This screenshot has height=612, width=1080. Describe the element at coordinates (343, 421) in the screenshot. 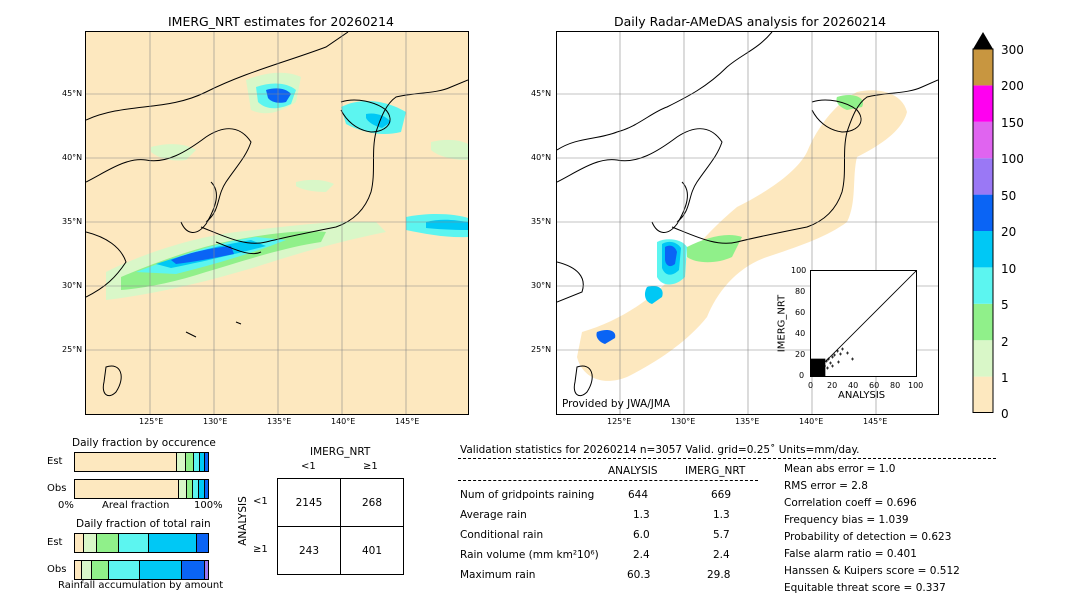

I see `left-lon-140: 140°E` at that location.